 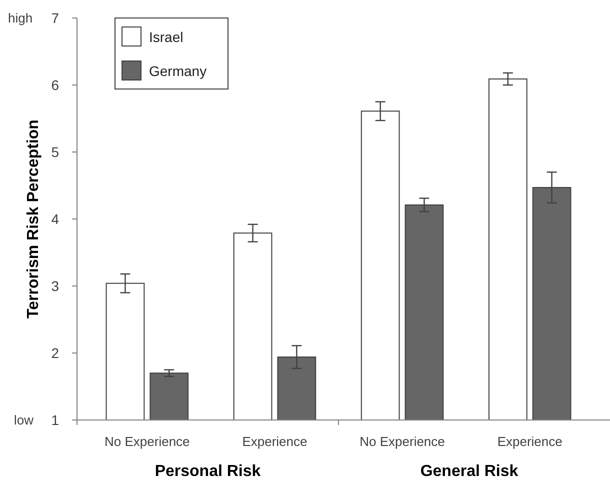 I want to click on text: General Risk, so click(x=469, y=471).